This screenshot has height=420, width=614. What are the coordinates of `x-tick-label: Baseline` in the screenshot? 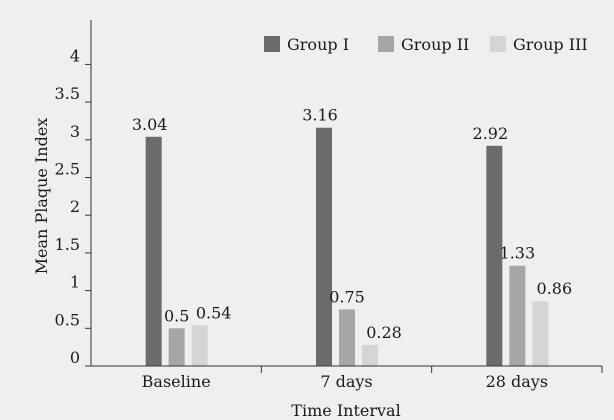 It's located at (176, 381).